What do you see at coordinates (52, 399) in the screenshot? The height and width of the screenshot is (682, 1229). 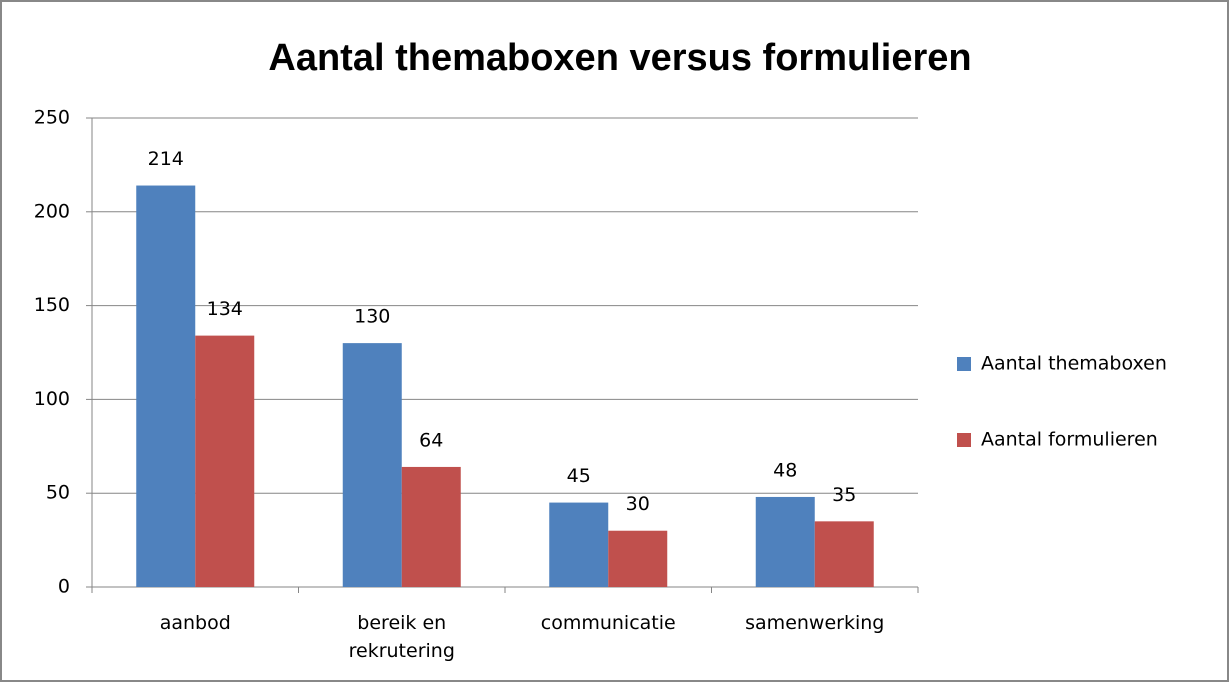 I see `y-tick-label: 100` at bounding box center [52, 399].